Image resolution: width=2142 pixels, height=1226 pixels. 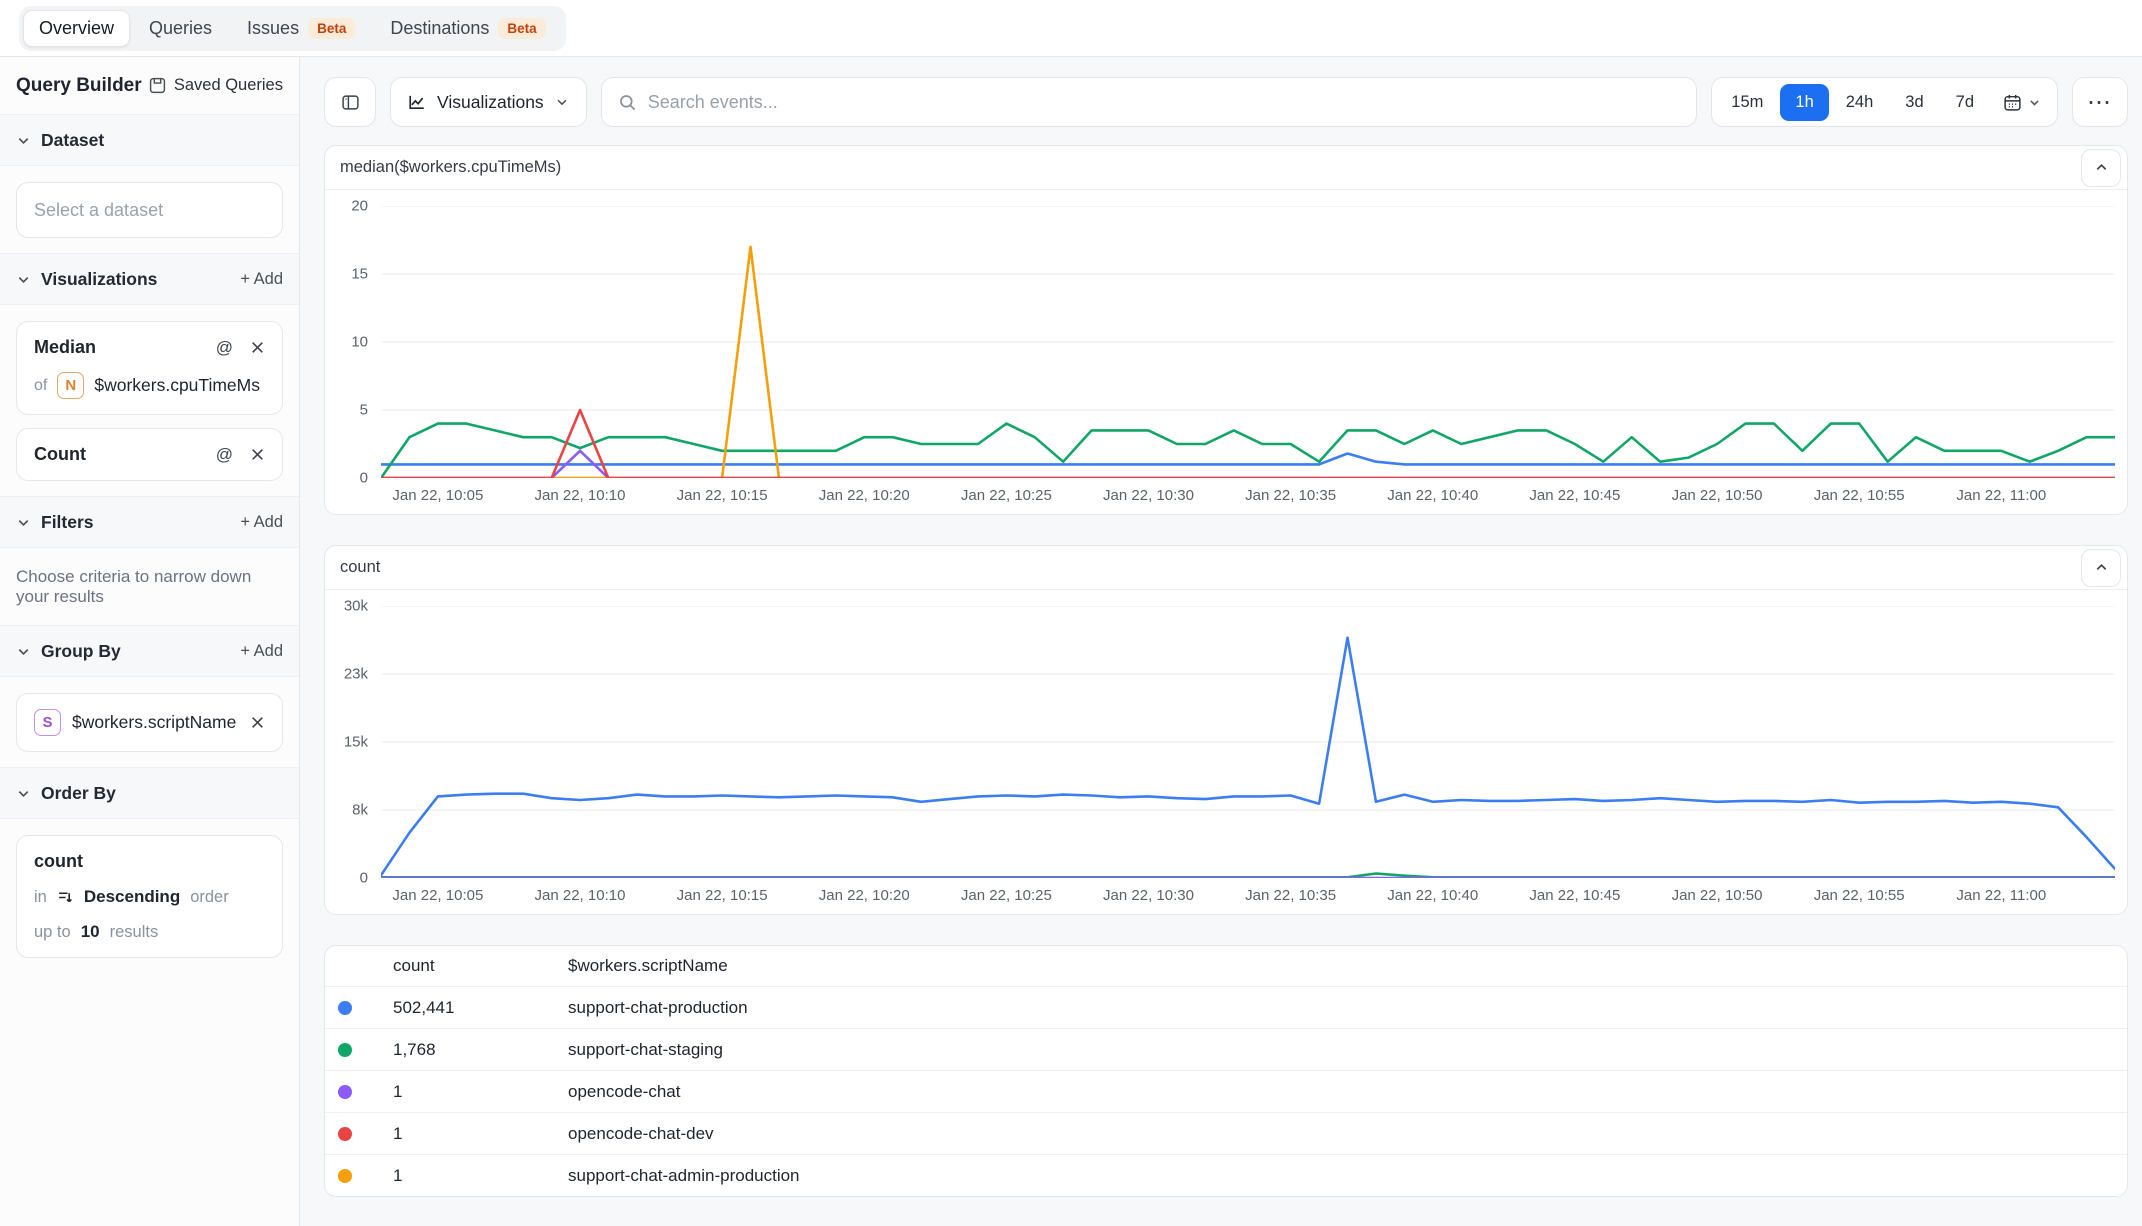 I want to click on tab-overview: Overview, so click(x=77, y=28).